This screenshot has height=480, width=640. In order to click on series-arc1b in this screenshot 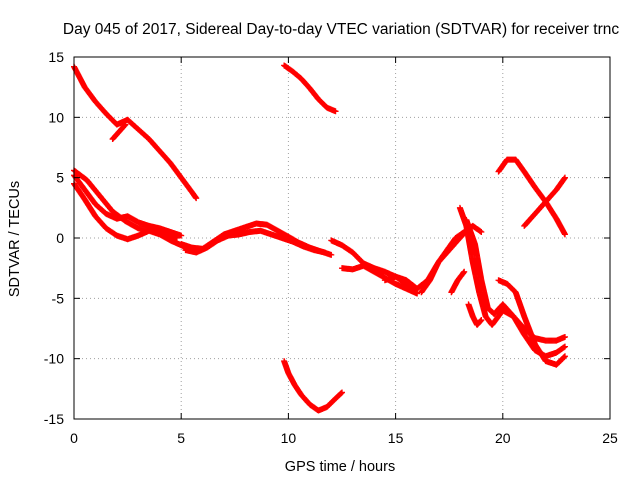, I will do `click(119, 132)`.